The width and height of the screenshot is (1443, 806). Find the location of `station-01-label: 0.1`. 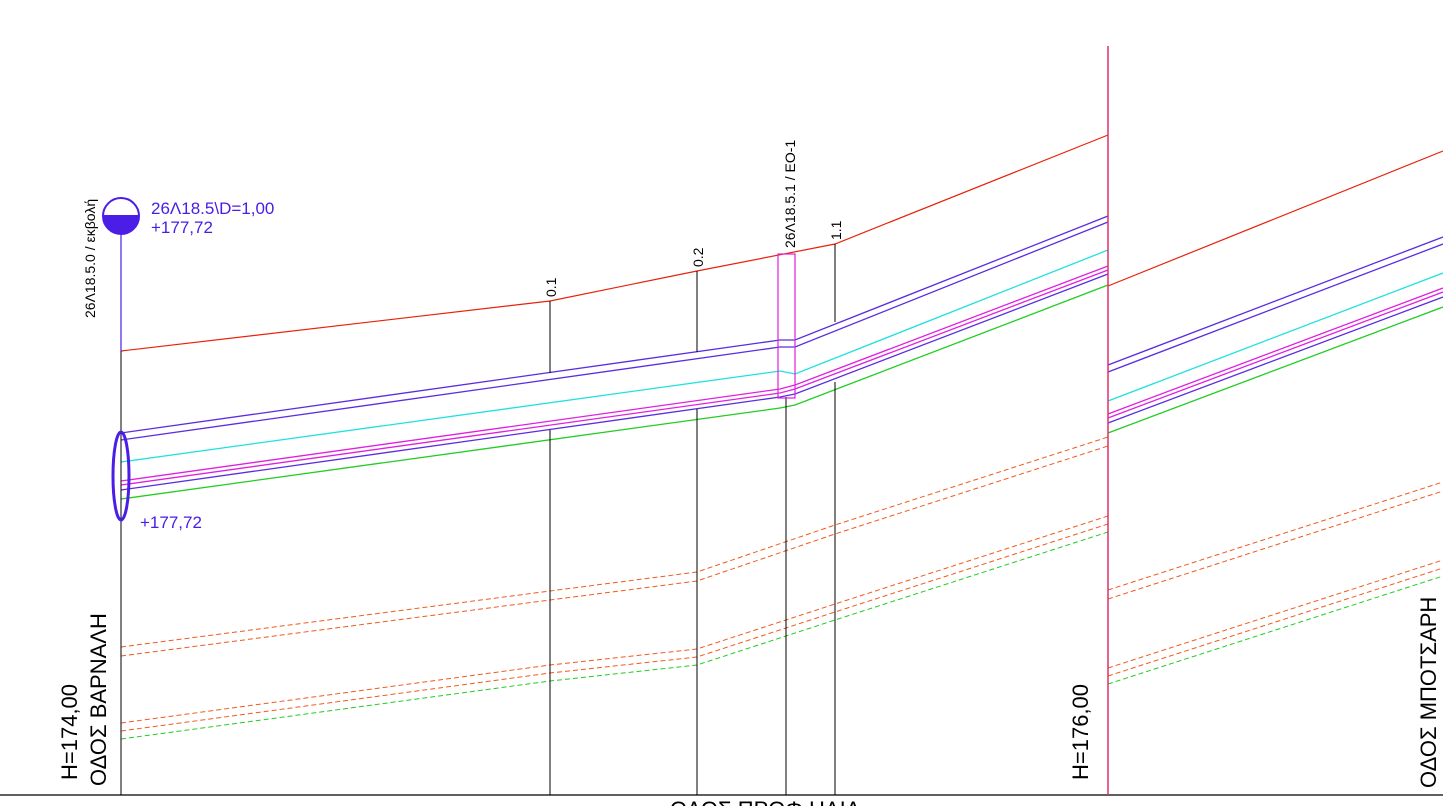

station-01-label: 0.1 is located at coordinates (551, 287).